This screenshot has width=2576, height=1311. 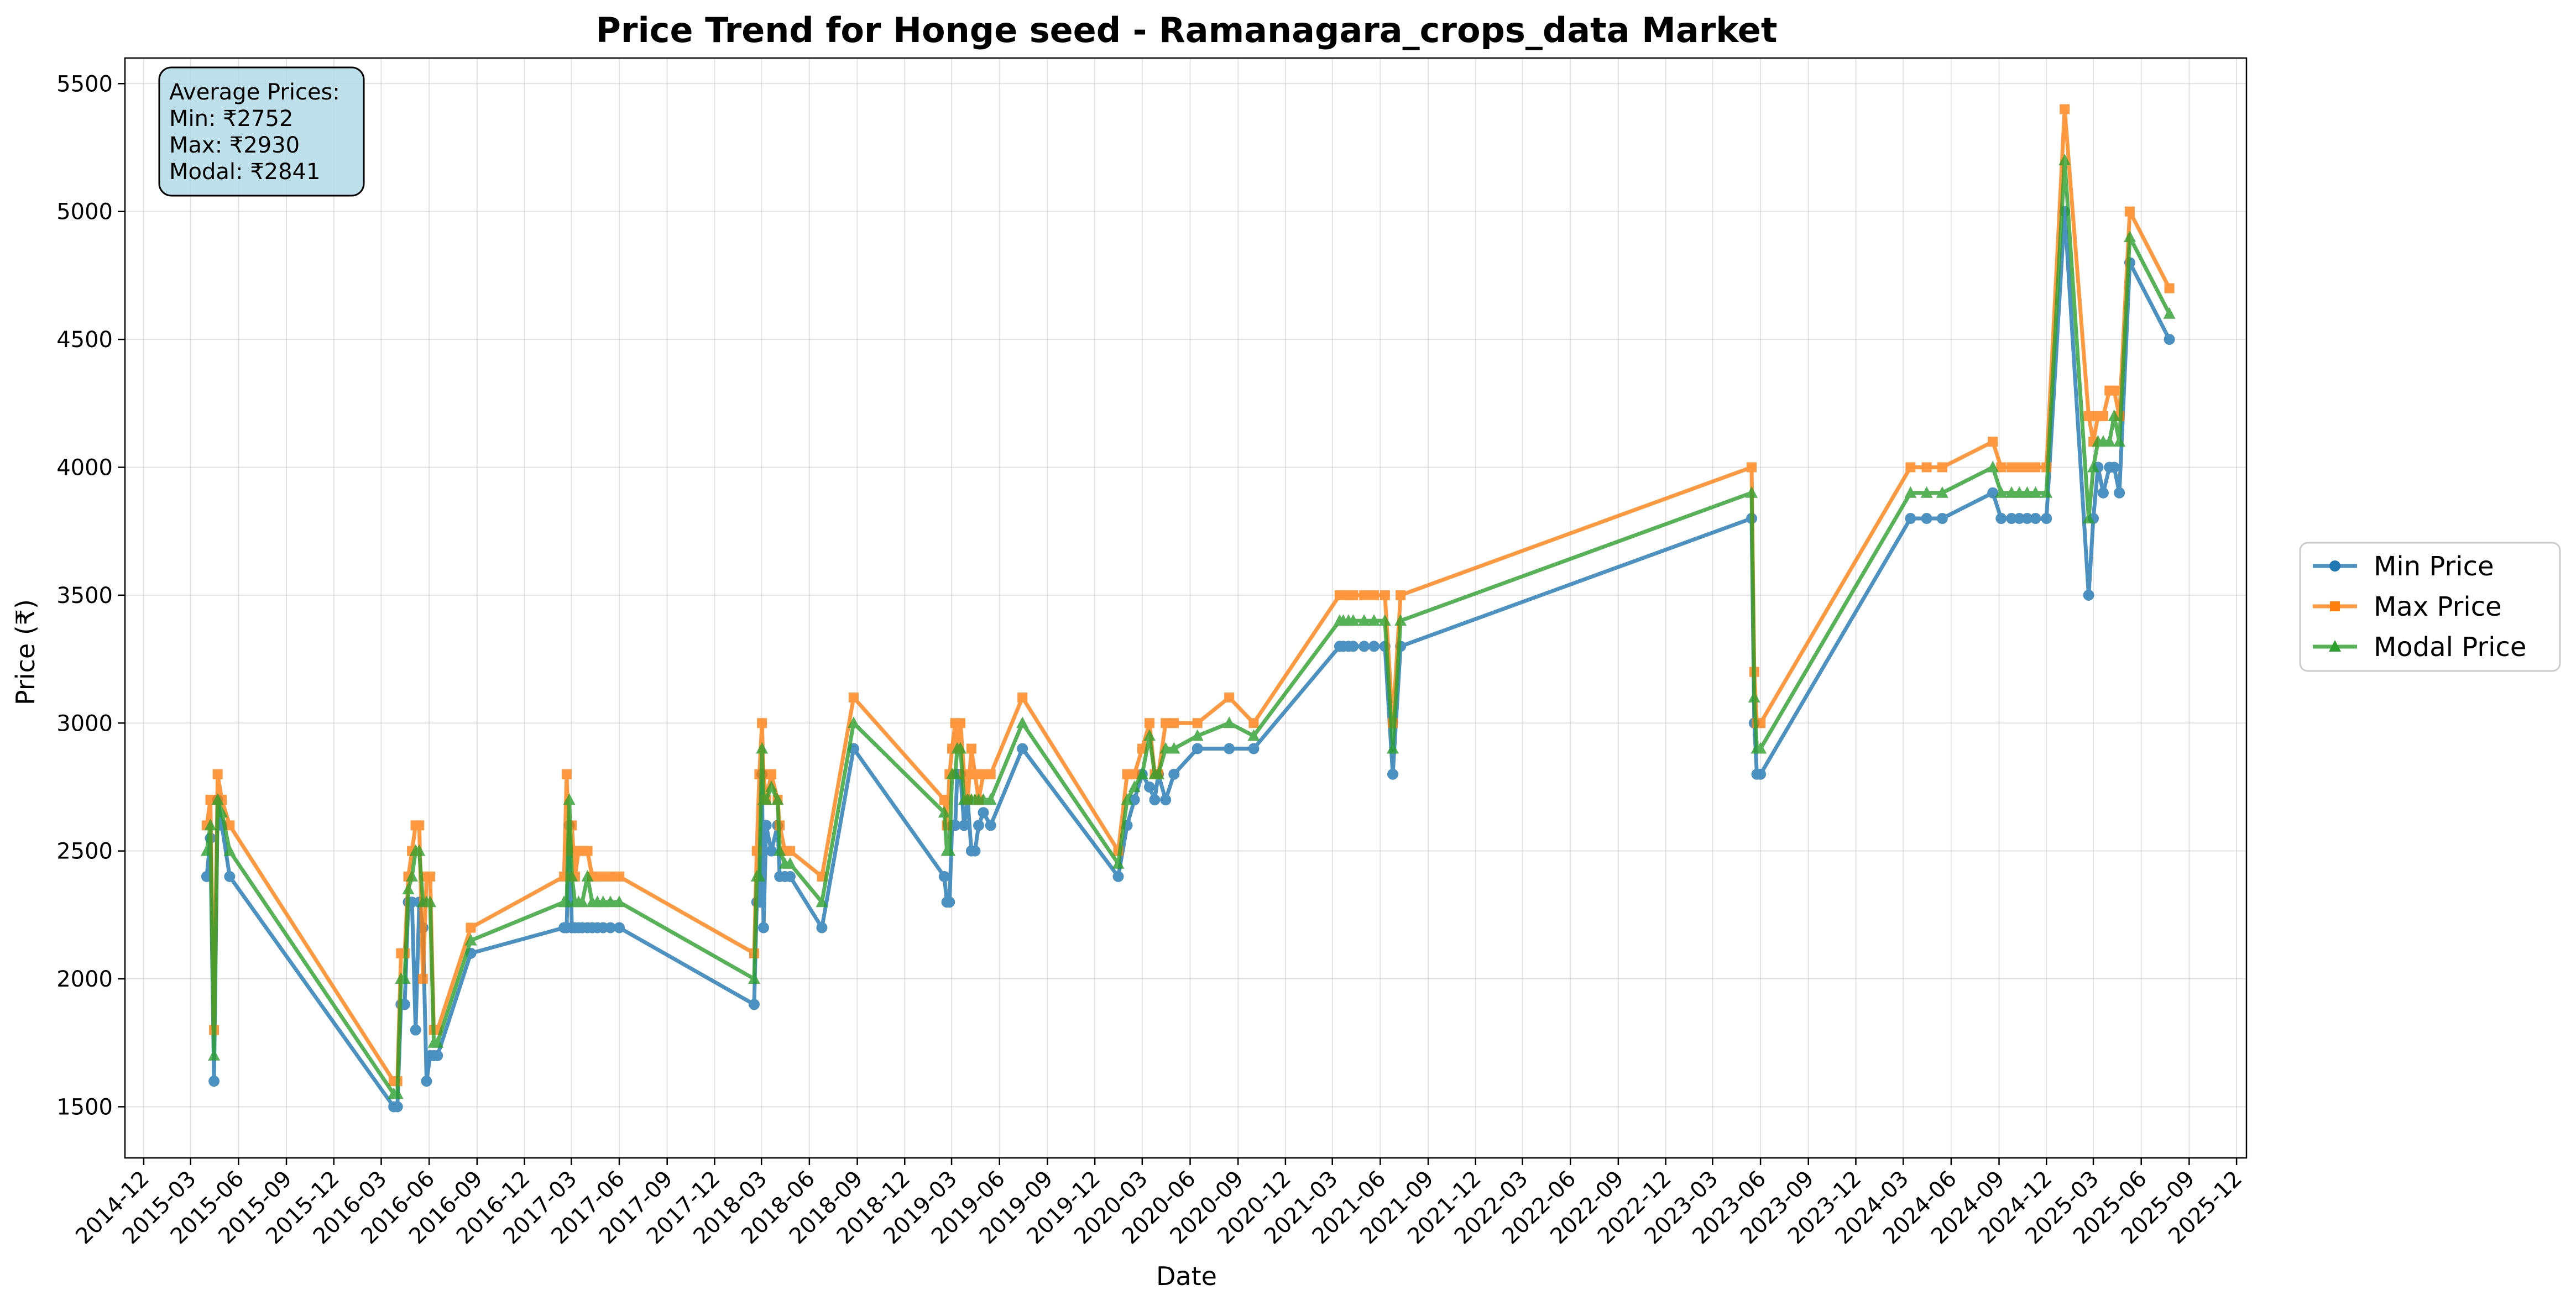 I want to click on legend-frame, so click(x=2430, y=607).